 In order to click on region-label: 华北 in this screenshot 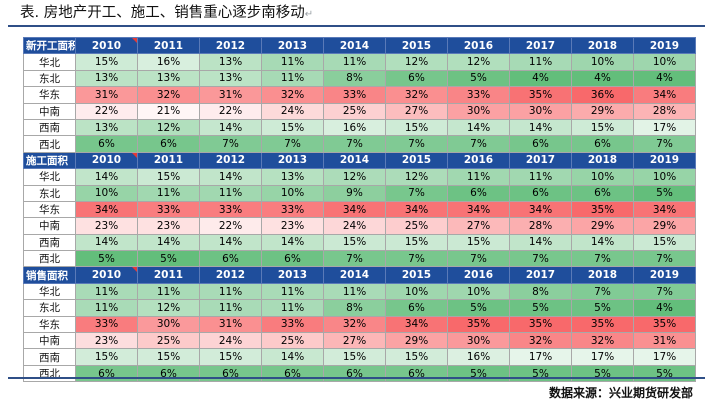, I will do `click(49, 177)`.